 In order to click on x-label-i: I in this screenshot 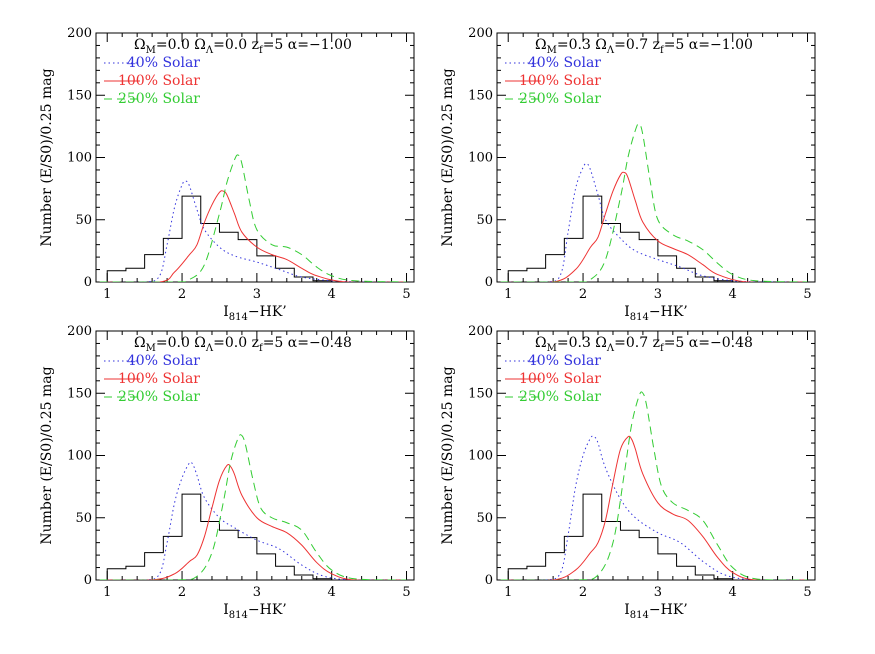, I will do `click(226, 312)`.